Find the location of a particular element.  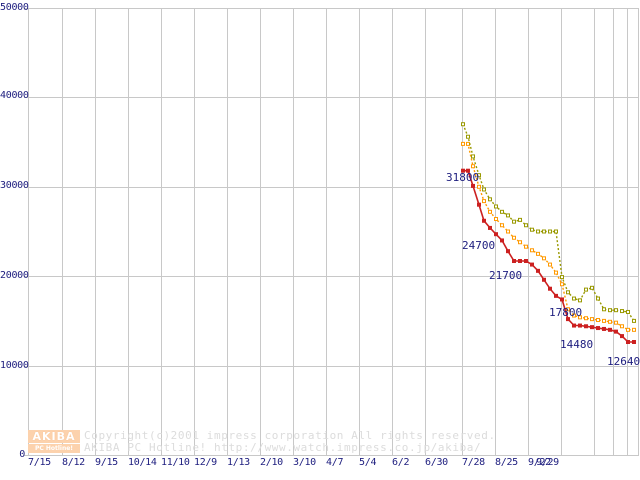

x-axis-tick-label: 8/12 is located at coordinates (73, 462).